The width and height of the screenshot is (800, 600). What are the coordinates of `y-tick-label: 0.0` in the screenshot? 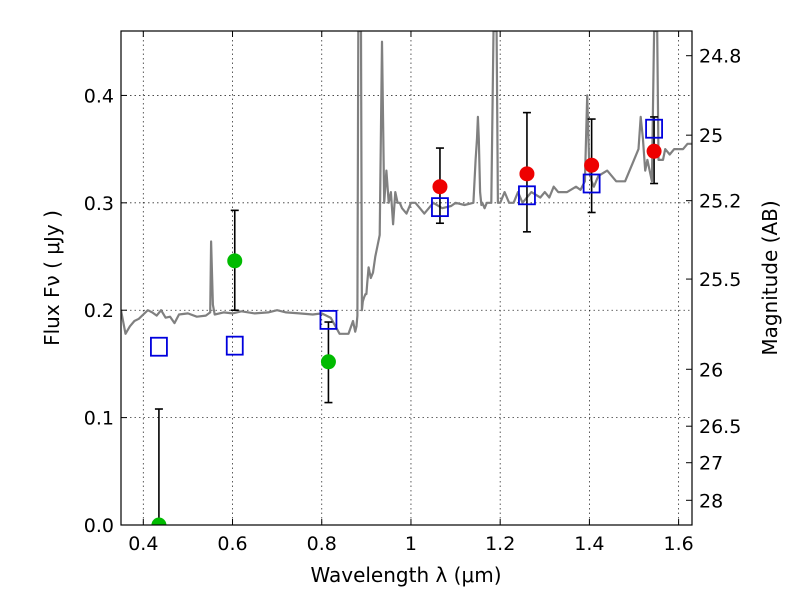 It's located at (99, 526).